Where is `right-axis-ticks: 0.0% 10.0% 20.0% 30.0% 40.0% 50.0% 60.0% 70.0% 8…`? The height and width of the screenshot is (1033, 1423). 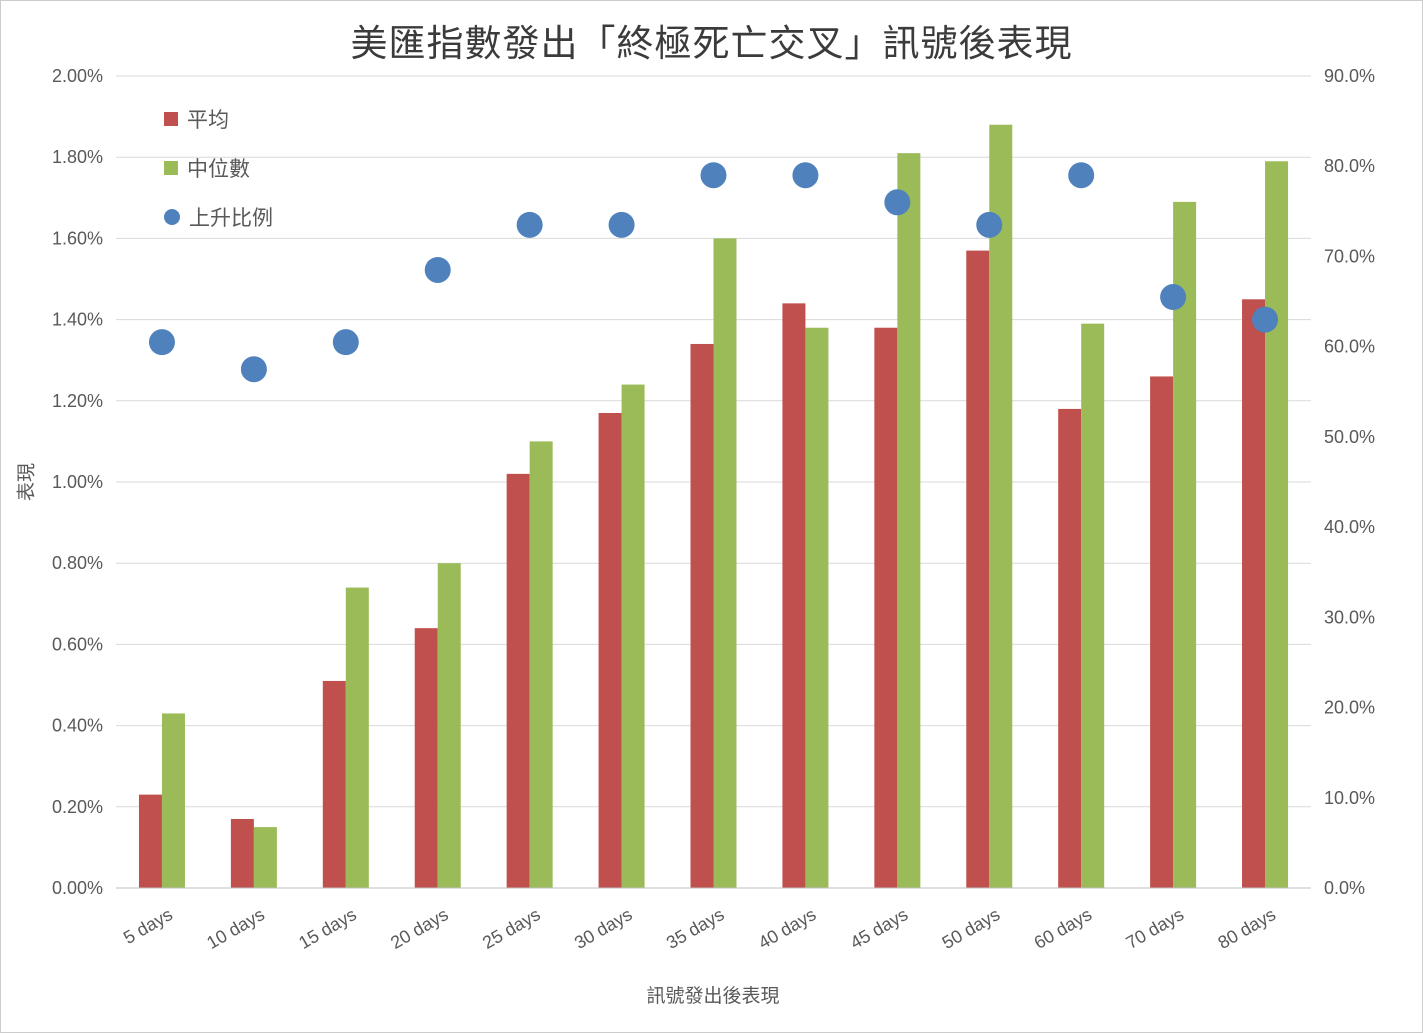
right-axis-ticks: 0.0% 10.0% 20.0% 30.0% 40.0% 50.0% 60.0% 70.0% 8… is located at coordinates (1349, 482).